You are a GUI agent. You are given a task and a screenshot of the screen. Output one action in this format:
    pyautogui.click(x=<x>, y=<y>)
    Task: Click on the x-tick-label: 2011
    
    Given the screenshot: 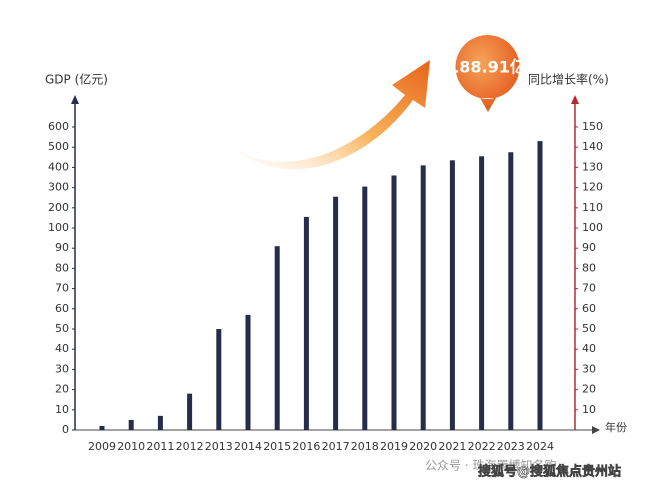 What is the action you would take?
    pyautogui.click(x=160, y=446)
    